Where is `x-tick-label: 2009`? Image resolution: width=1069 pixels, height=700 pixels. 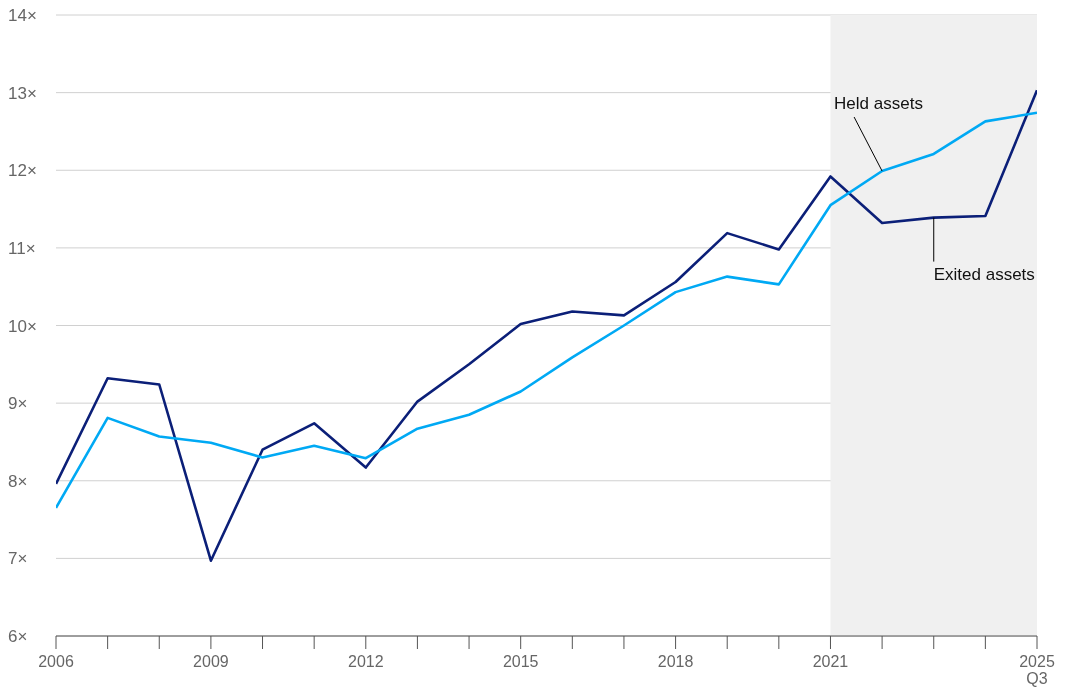
x-tick-label: 2009 is located at coordinates (211, 661).